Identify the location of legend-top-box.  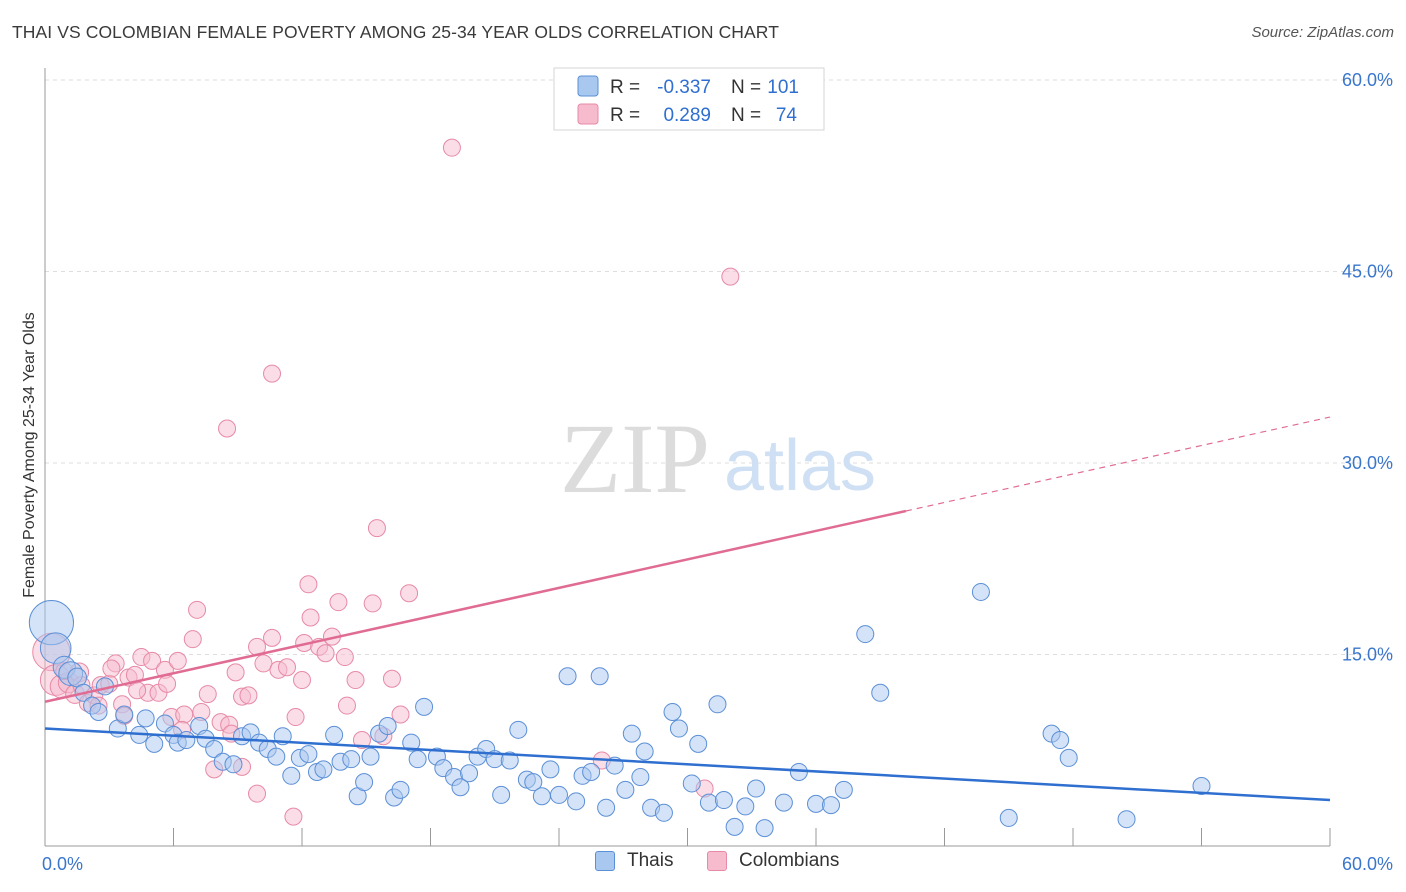
(689, 99).